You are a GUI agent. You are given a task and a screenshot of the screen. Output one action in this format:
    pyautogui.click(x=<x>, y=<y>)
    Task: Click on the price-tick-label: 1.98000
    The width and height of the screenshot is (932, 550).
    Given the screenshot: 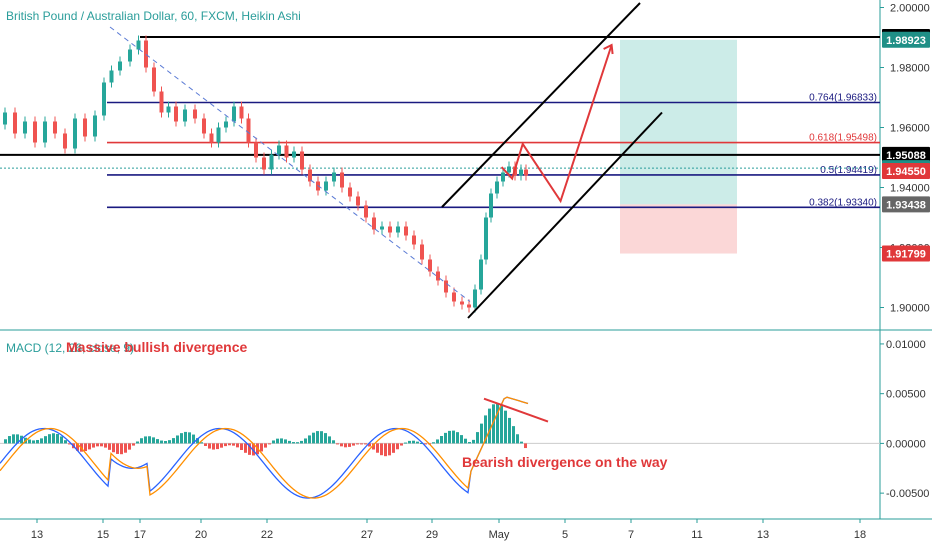 What is the action you would take?
    pyautogui.click(x=910, y=69)
    